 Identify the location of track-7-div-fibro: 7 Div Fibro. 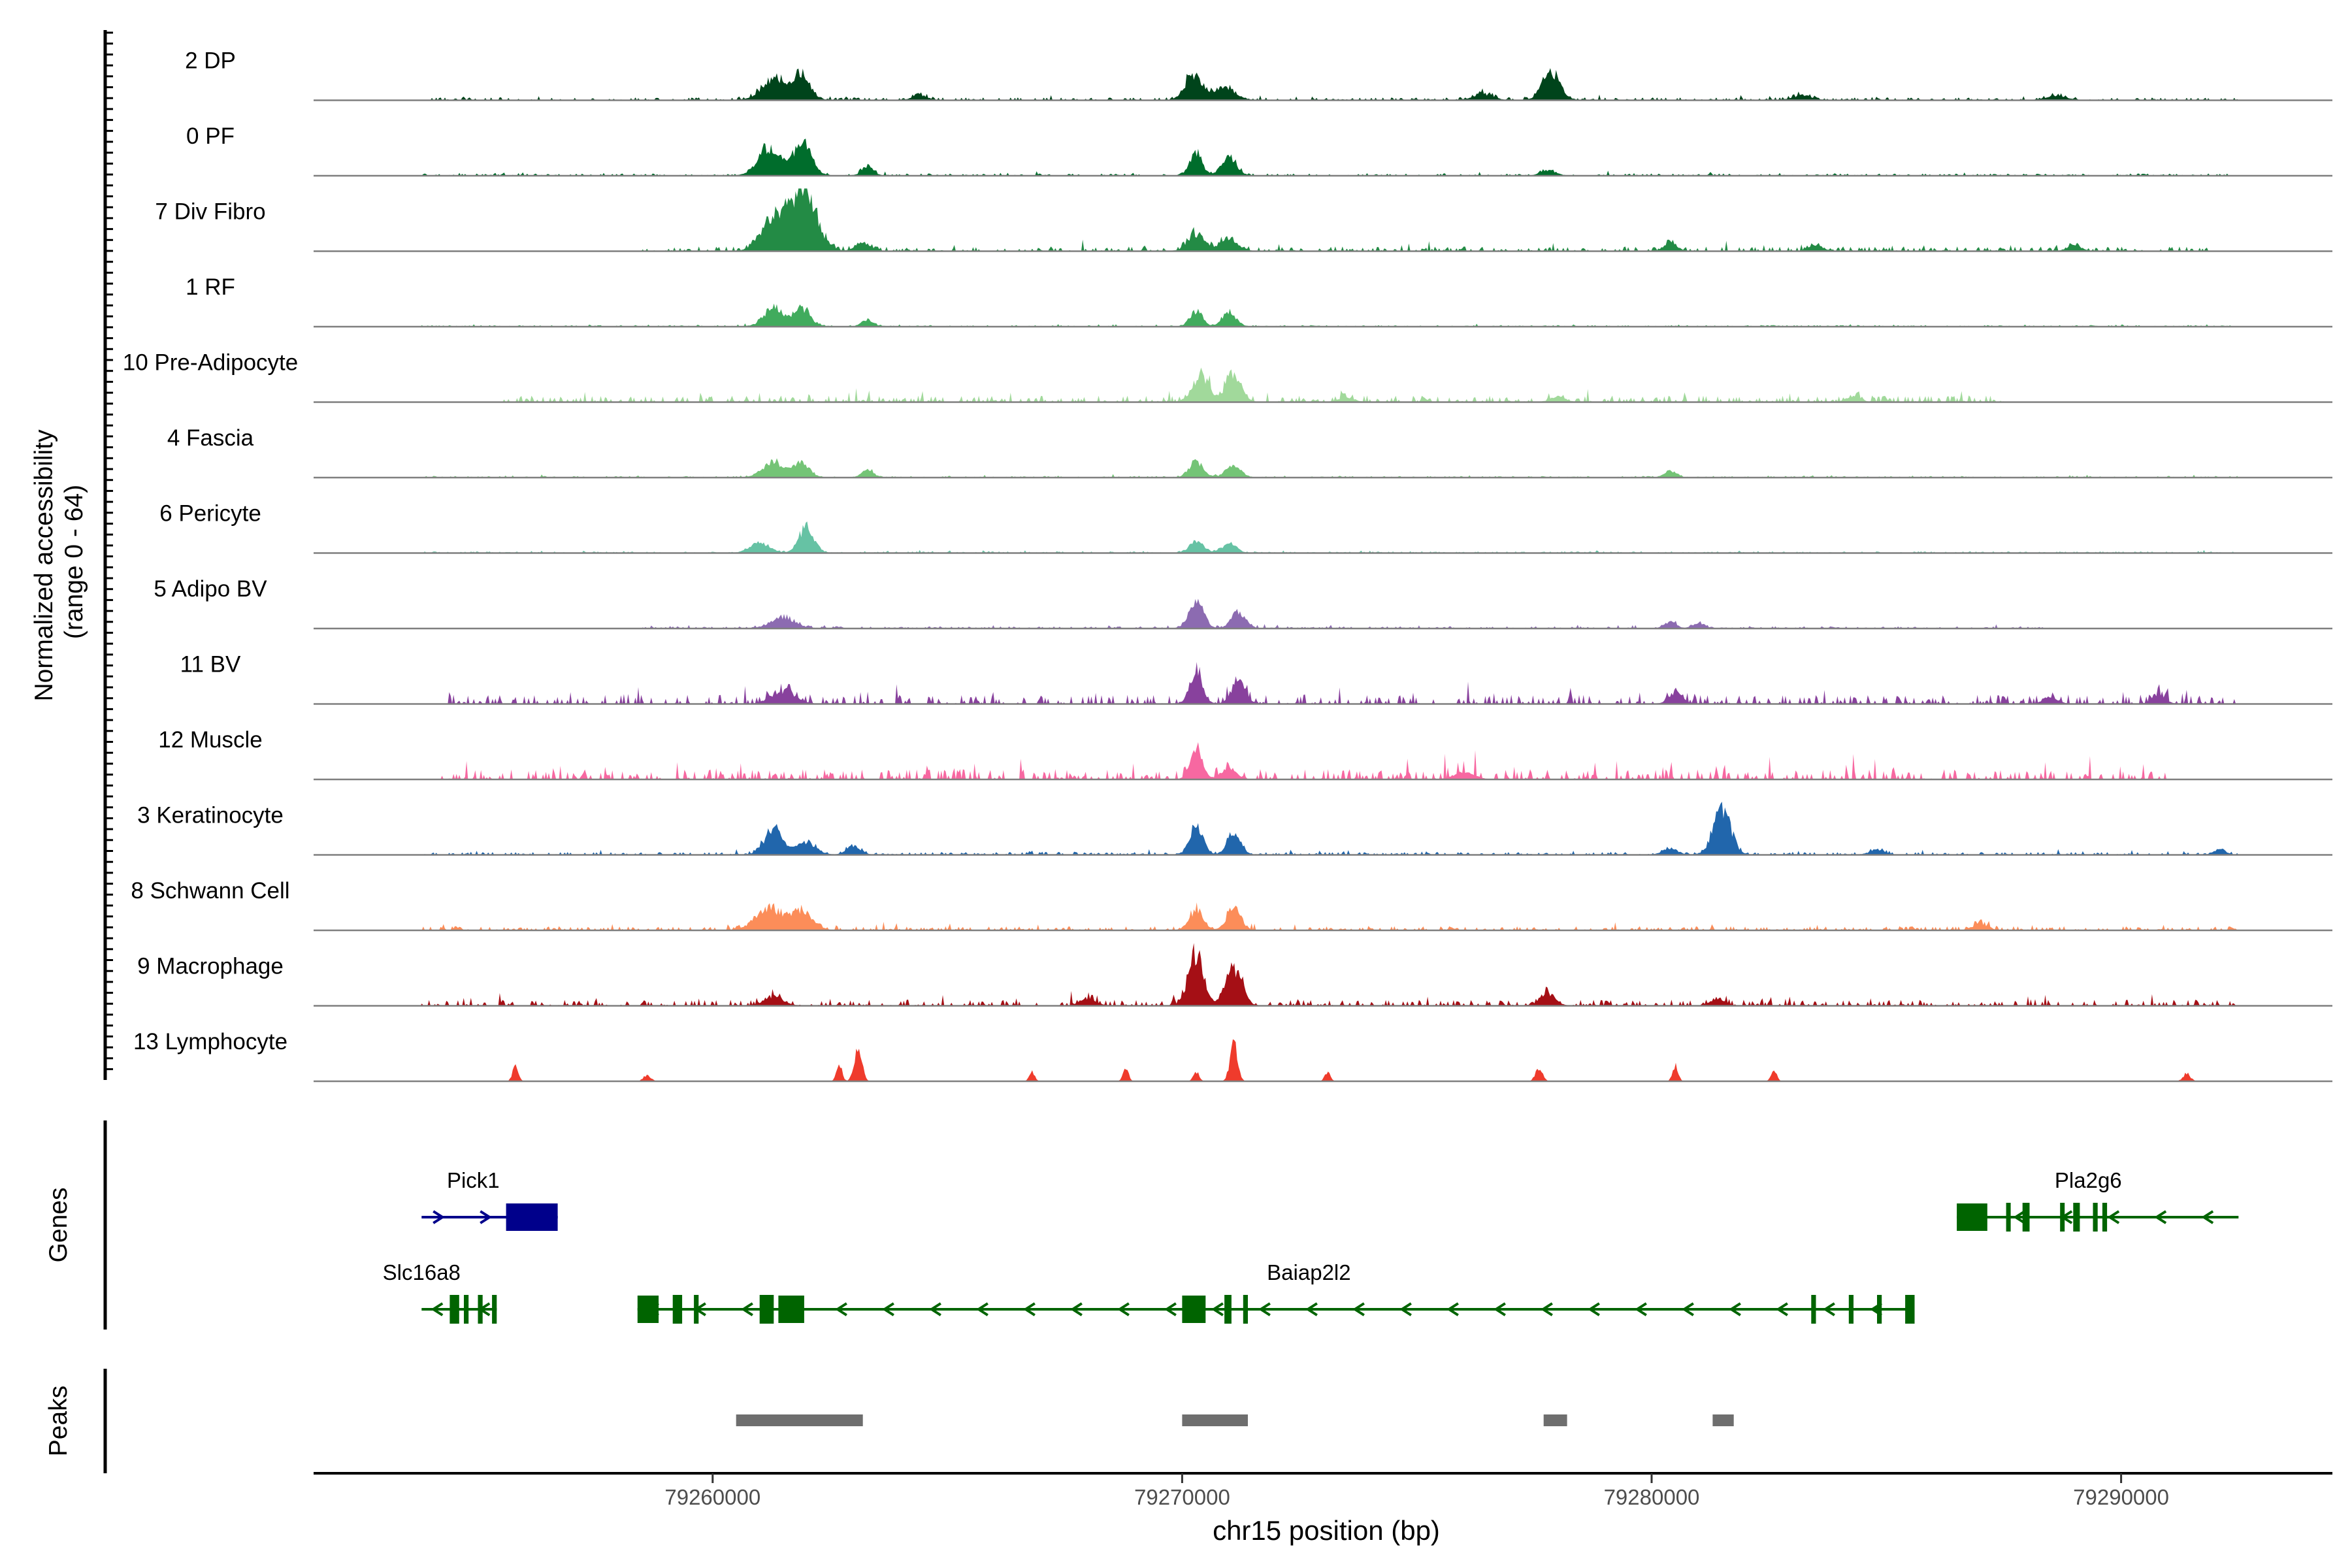
(1243, 220).